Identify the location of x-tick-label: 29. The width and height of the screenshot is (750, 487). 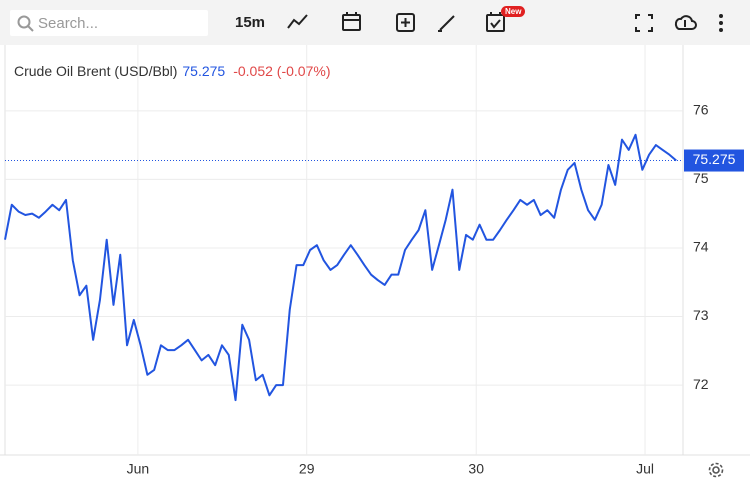
(307, 469).